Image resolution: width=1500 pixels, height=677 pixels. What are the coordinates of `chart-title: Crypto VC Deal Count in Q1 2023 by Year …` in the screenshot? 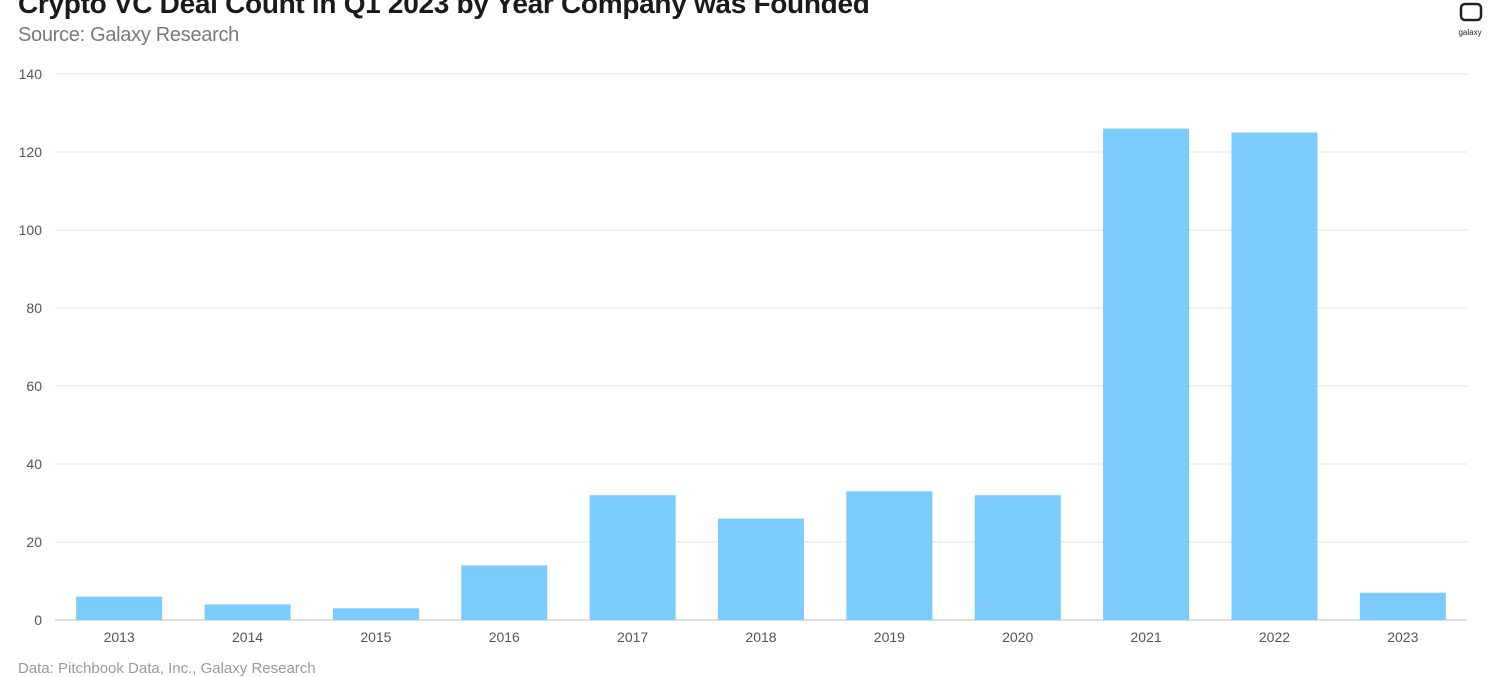 It's located at (444, 9).